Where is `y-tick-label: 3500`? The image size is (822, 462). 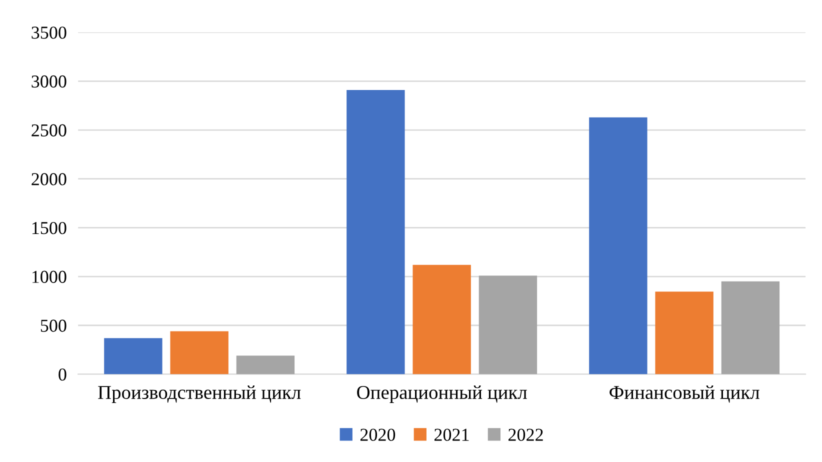
y-tick-label: 3500 is located at coordinates (49, 32).